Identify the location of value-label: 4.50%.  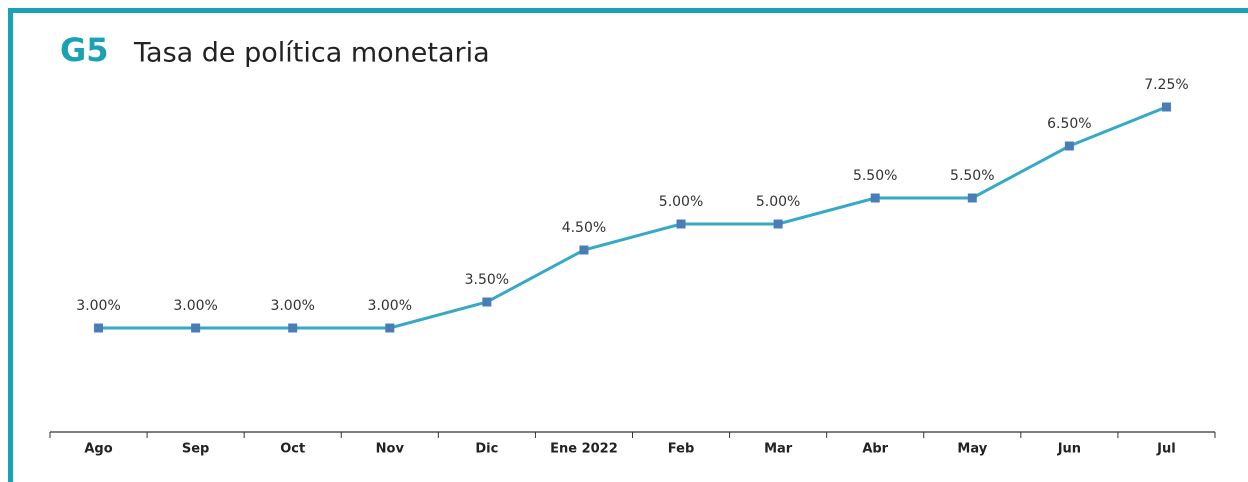
(584, 228).